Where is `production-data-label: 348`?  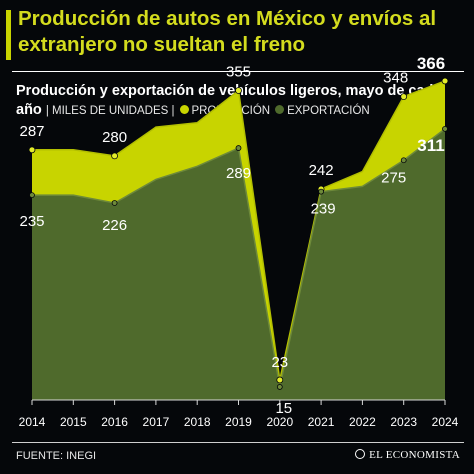
production-data-label: 348 is located at coordinates (395, 78).